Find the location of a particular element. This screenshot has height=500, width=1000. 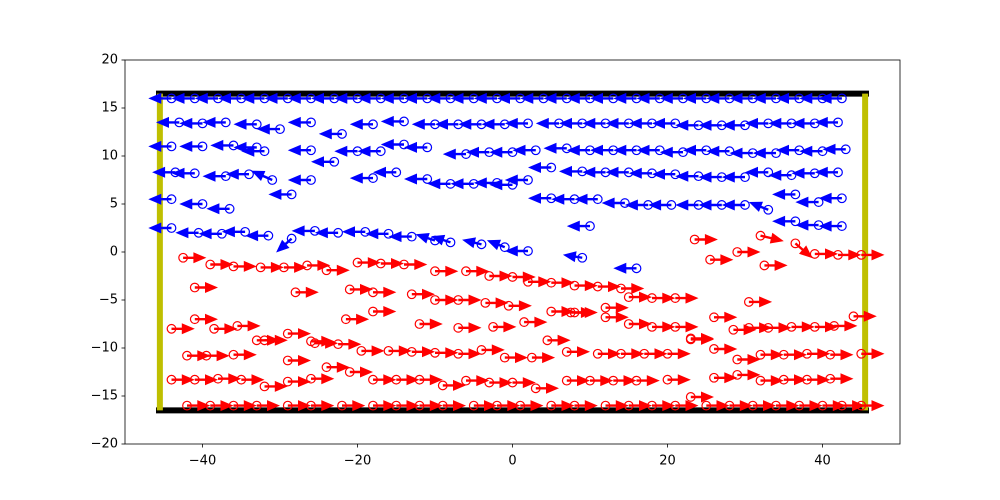

y-tick-label: 15 is located at coordinates (109, 108).